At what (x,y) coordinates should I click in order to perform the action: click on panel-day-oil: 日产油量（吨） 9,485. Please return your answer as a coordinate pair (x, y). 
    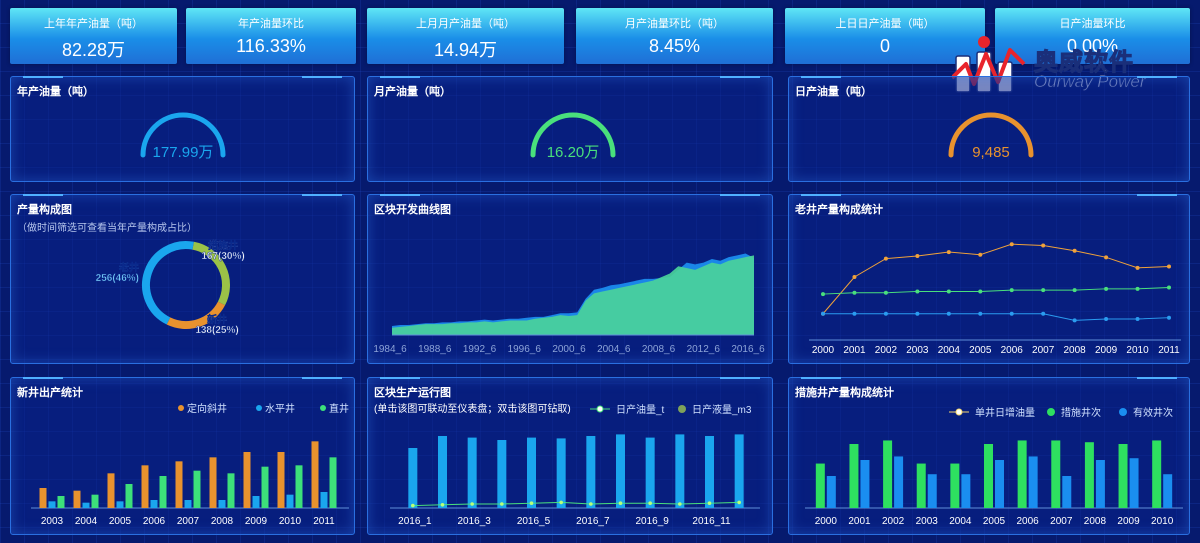
    Looking at the image, I should click on (989, 129).